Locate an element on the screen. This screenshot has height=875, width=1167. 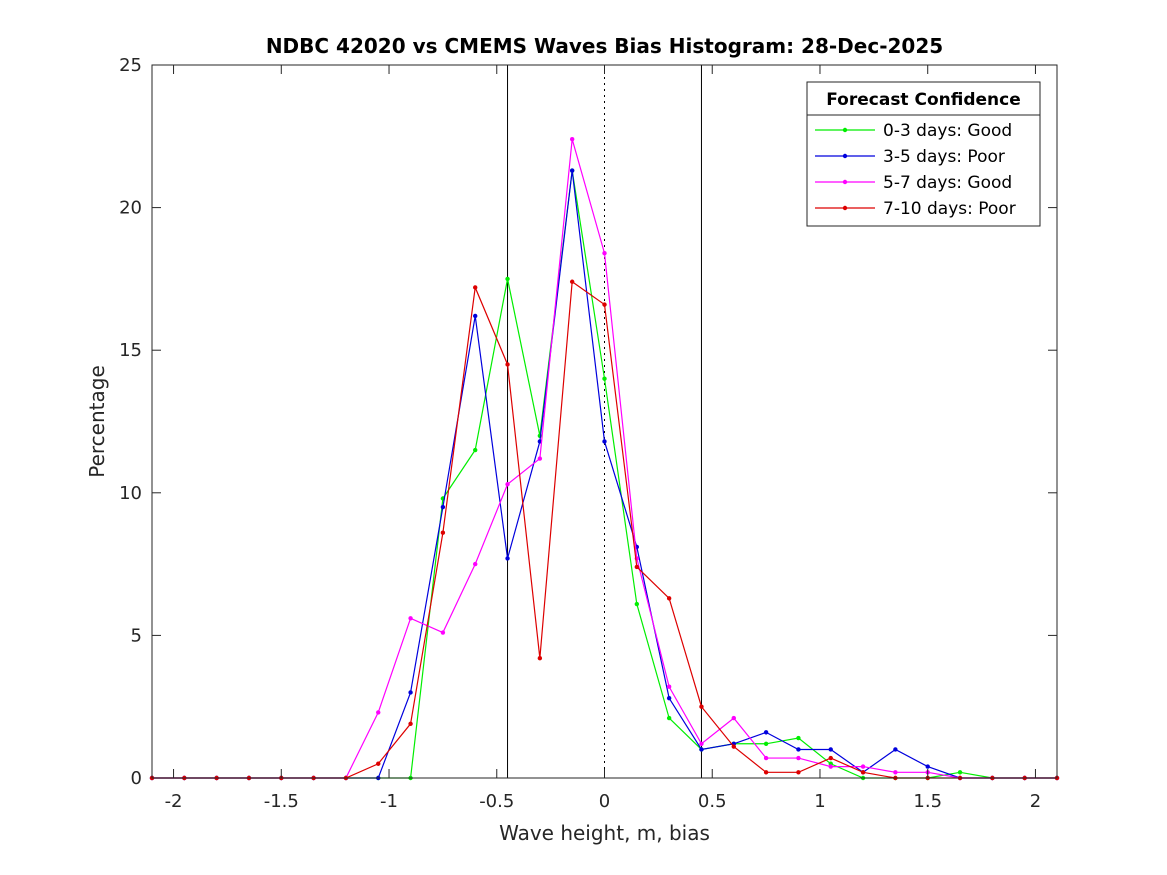
legend-label: 7-10 days: Poor is located at coordinates (949, 209).